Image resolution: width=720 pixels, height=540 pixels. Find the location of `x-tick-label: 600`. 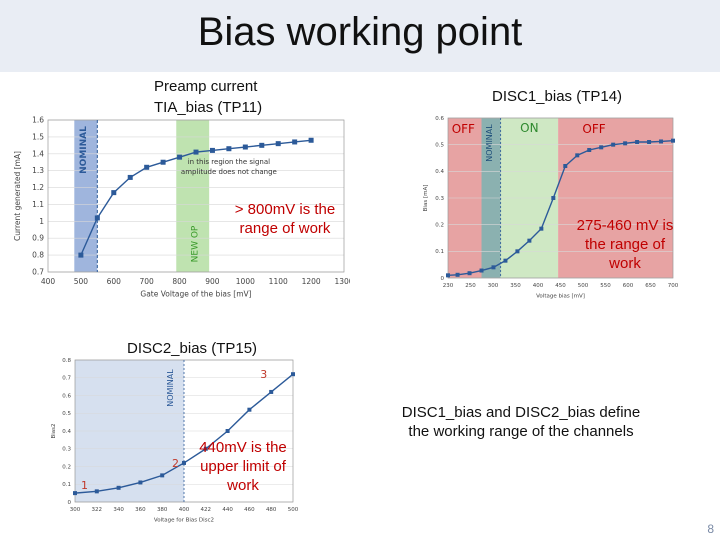

x-tick-label: 600 is located at coordinates (114, 281).